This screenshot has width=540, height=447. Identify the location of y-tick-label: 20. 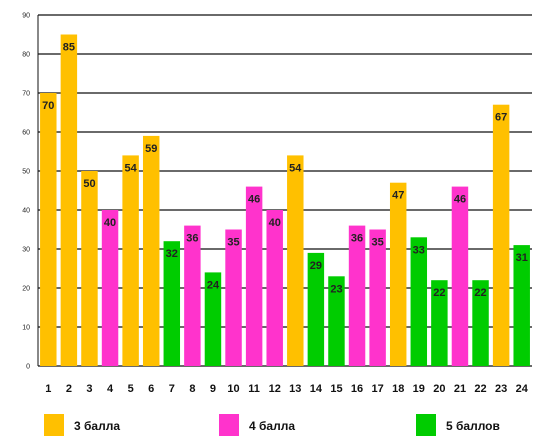
(26, 289).